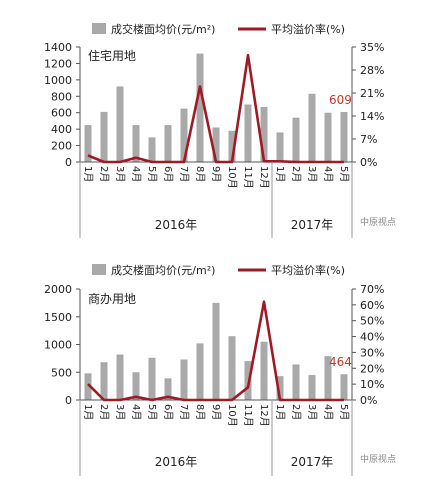 Image resolution: width=445 pixels, height=499 pixels. What do you see at coordinates (372, 384) in the screenshot?
I see `y-right-tick-label: 10%` at bounding box center [372, 384].